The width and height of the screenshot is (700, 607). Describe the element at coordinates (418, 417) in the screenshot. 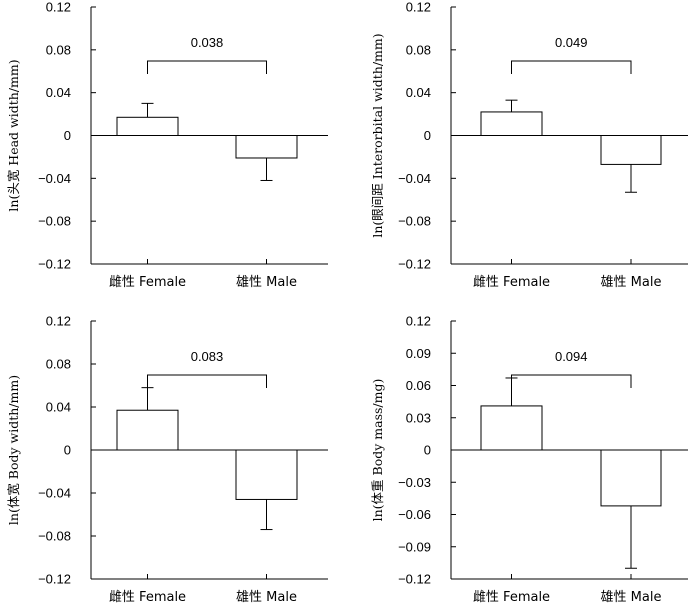

I see `y-tick-label: 0.03` at that location.